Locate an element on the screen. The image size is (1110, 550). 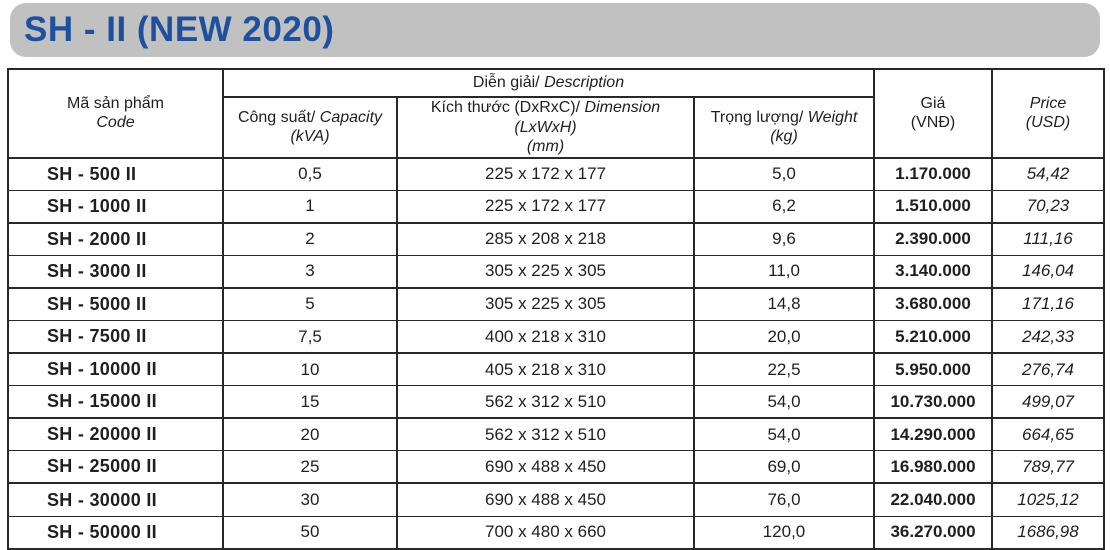
col-header-dimension-en: Dimension (LxWxH) is located at coordinates (587, 117).